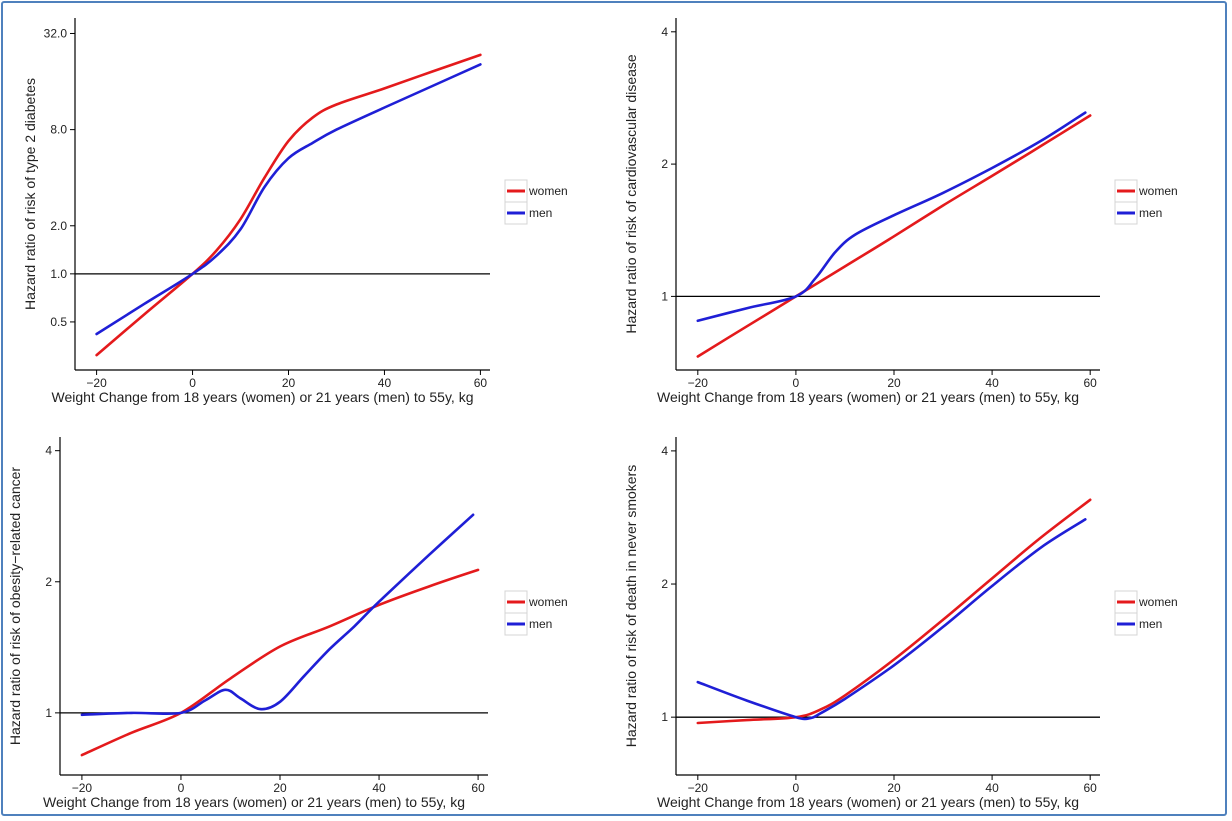  What do you see at coordinates (56, 33) in the screenshot?
I see `y-tick-label: 32.0` at bounding box center [56, 33].